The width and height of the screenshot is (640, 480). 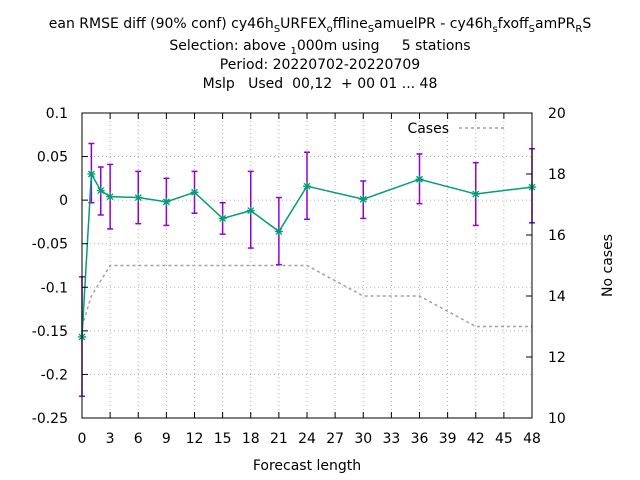 I want to click on x-tick-label: 33, so click(x=391, y=439).